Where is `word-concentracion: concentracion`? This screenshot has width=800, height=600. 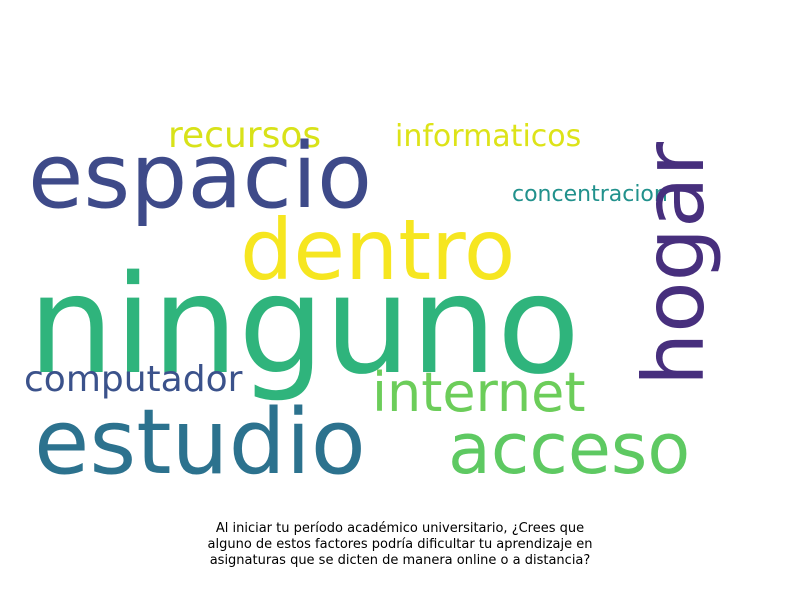 word-concentracion: concentracion is located at coordinates (590, 194).